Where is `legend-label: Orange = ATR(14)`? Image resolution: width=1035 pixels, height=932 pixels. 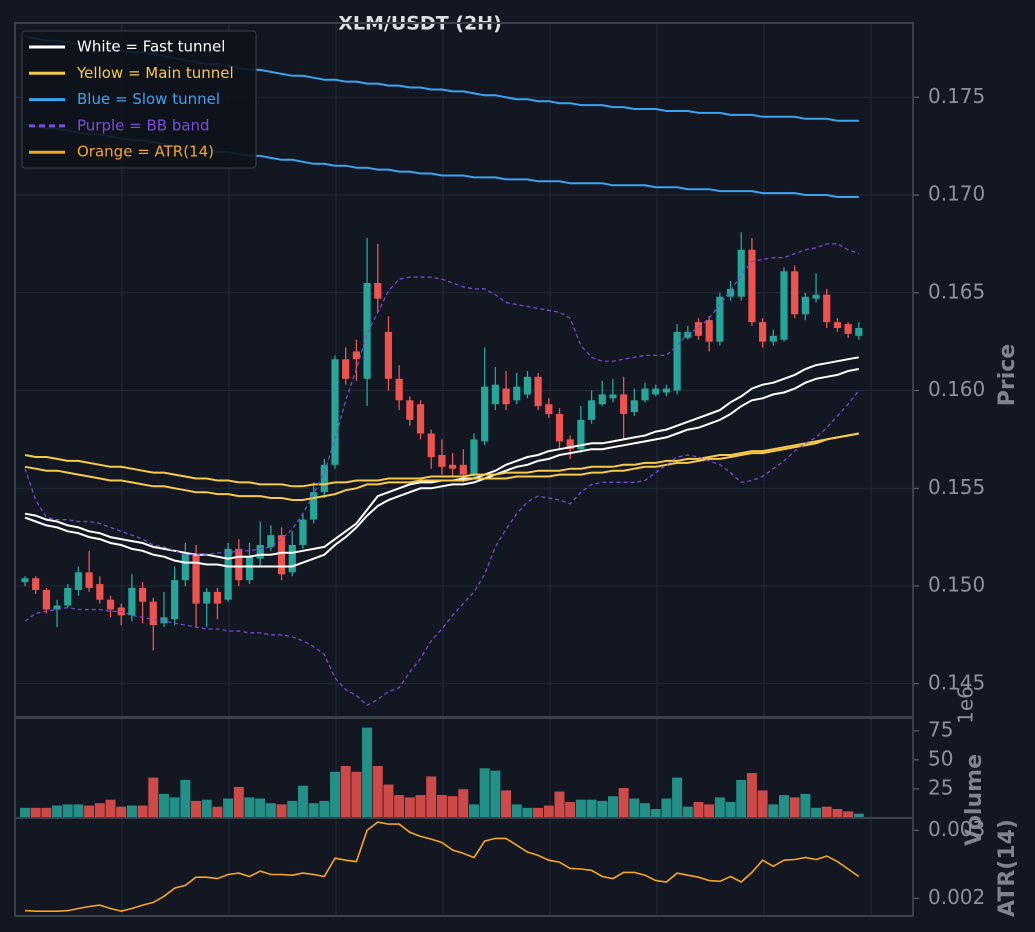 legend-label: Orange = ATR(14) is located at coordinates (145, 152).